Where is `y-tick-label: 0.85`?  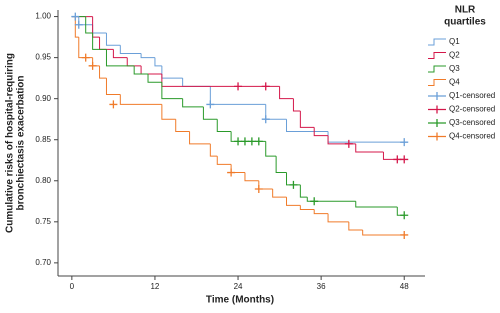
y-tick-label: 0.85 is located at coordinates (43, 139).